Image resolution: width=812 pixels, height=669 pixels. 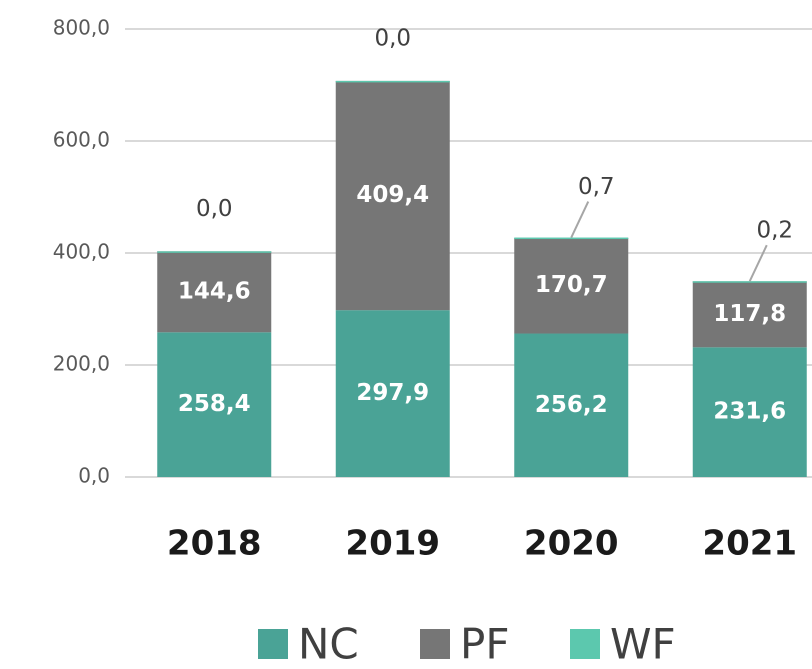 I want to click on value-label: 258,4, so click(x=214, y=404).